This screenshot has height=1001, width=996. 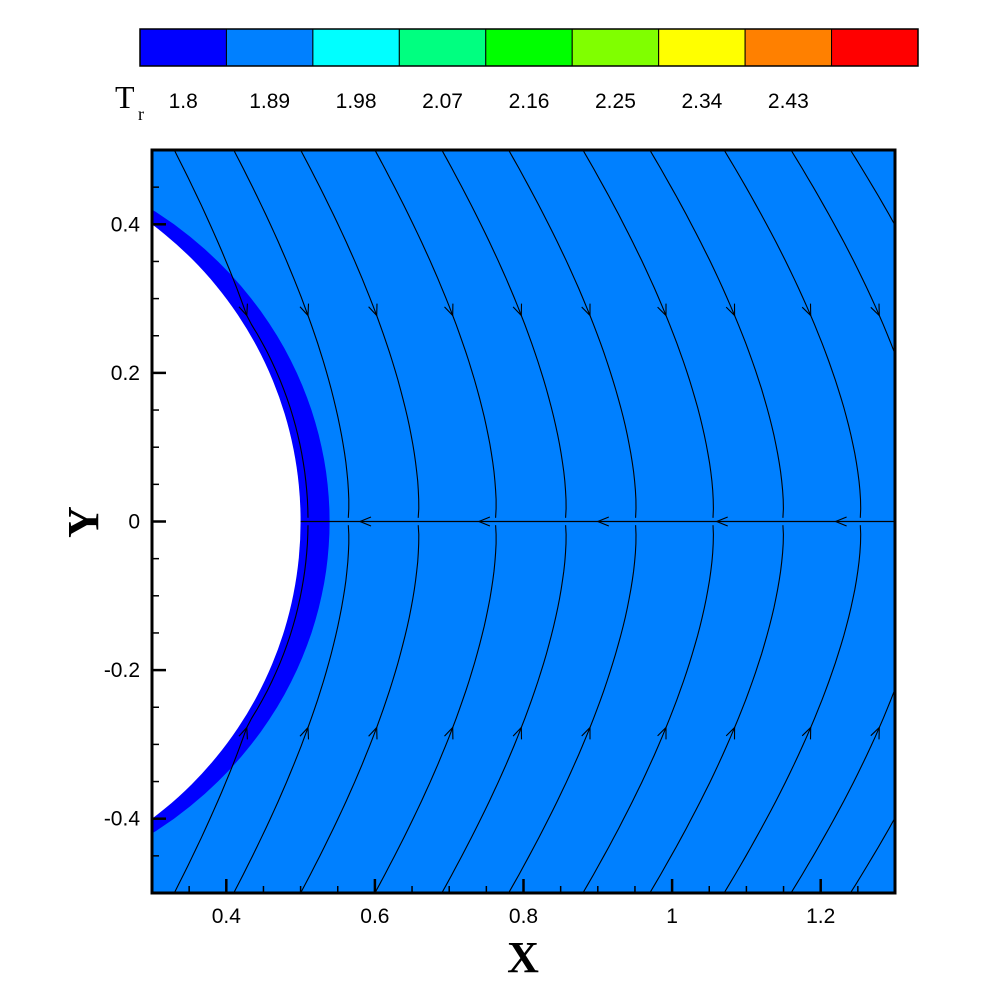 I want to click on legend-level-label: 1.89, so click(x=269, y=101).